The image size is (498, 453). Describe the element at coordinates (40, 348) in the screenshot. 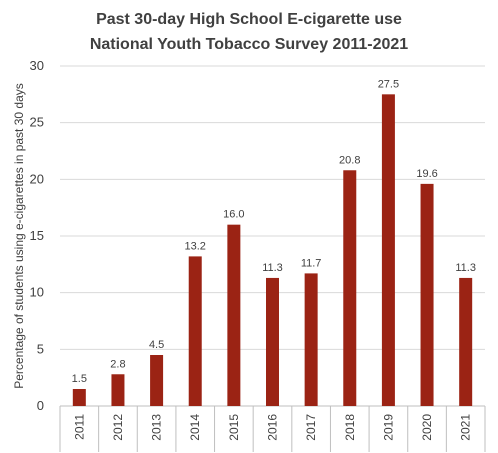

I see `y-tick-label: 5` at that location.